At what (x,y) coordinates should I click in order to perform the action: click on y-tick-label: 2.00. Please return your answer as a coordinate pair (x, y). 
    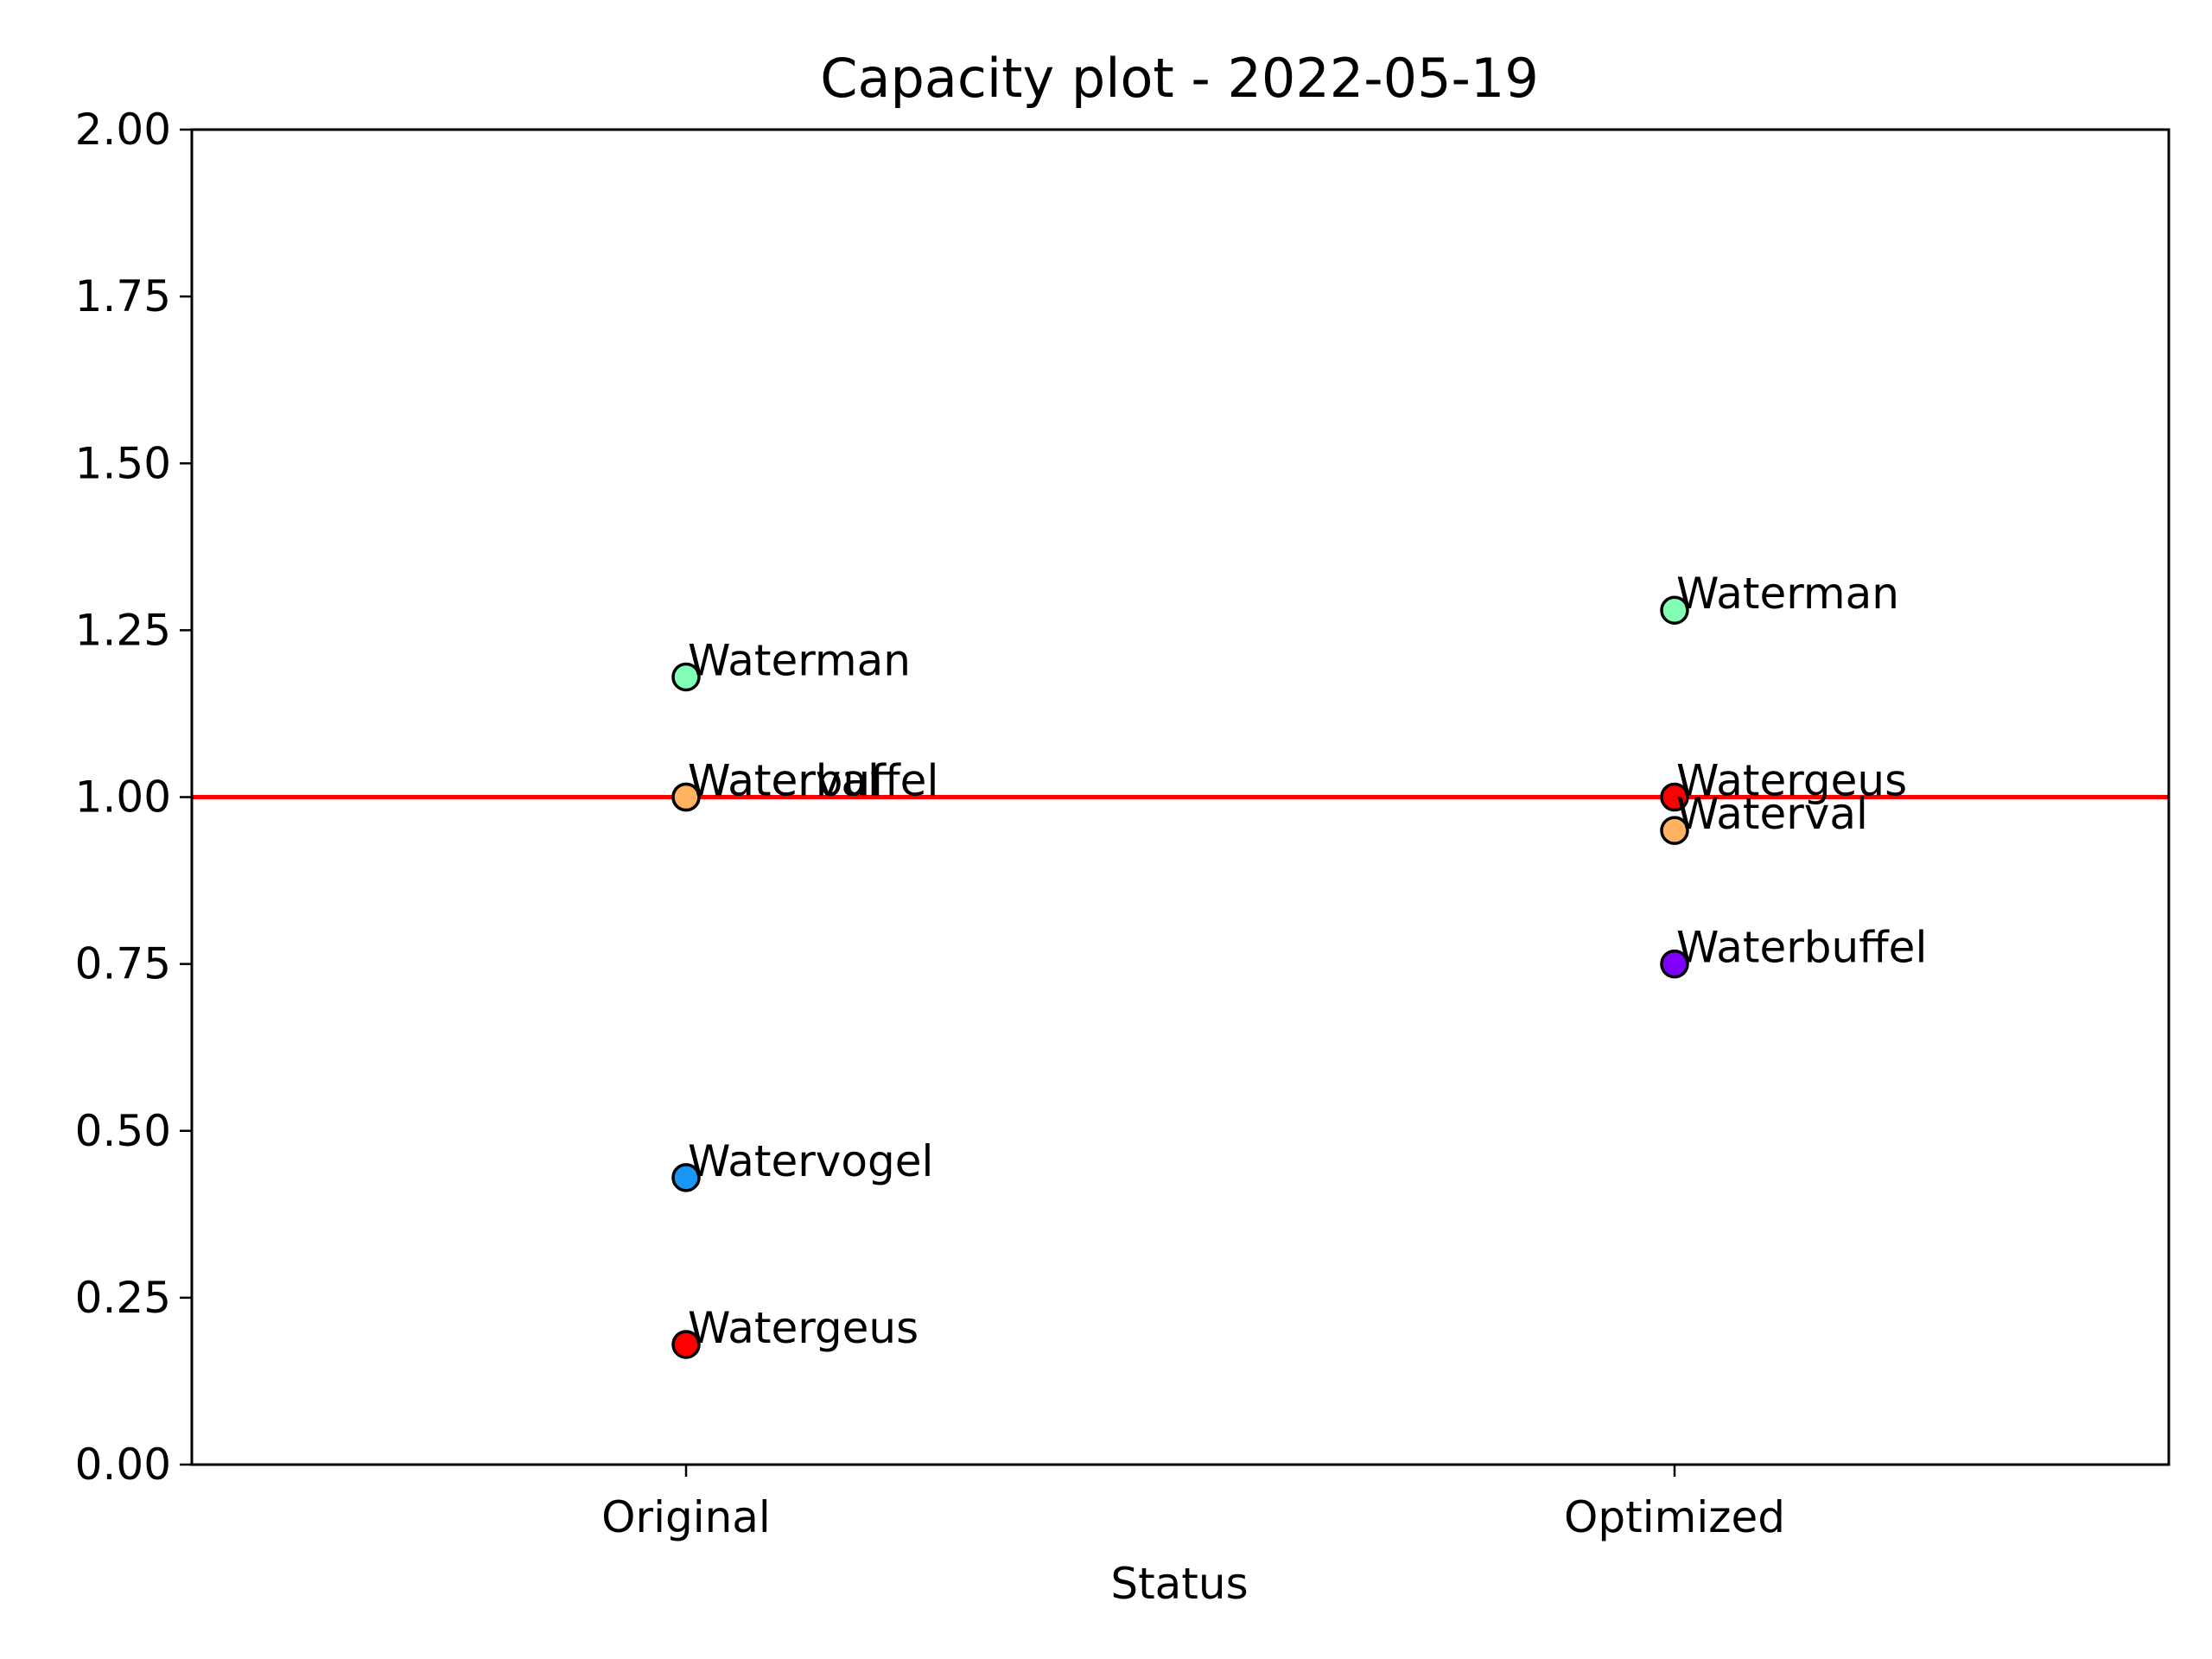
    Looking at the image, I should click on (123, 130).